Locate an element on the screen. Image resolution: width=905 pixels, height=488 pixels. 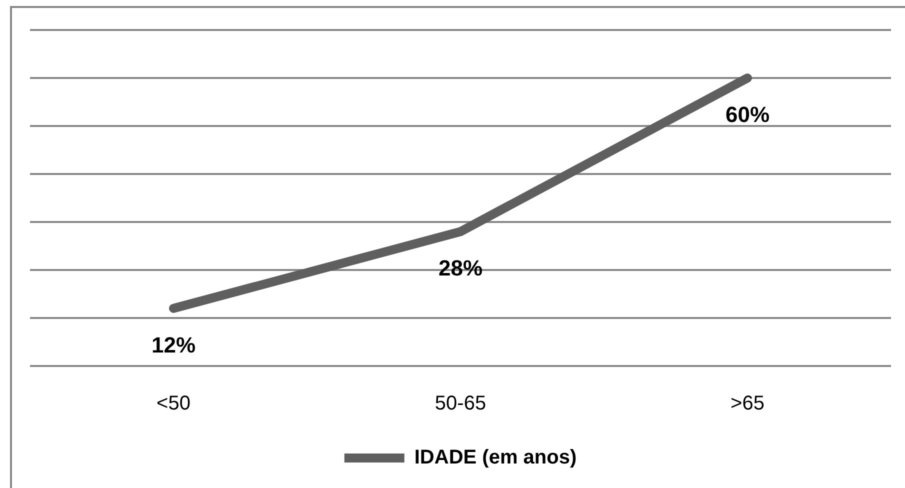
x-tick-label: <50 is located at coordinates (173, 403).